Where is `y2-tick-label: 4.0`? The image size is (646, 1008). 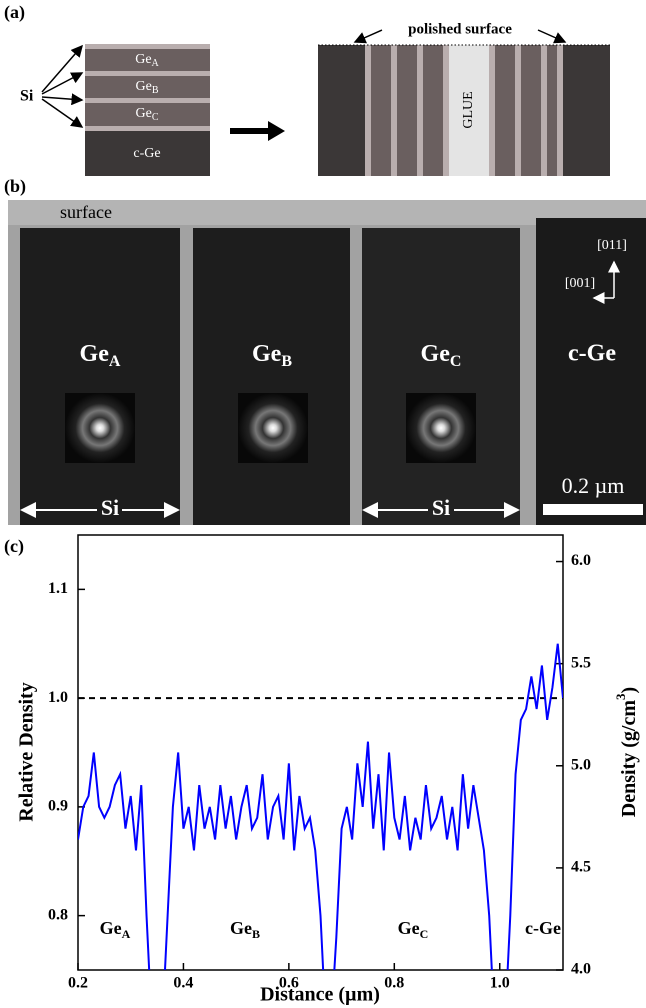 y2-tick-label: 4.0 is located at coordinates (581, 969).